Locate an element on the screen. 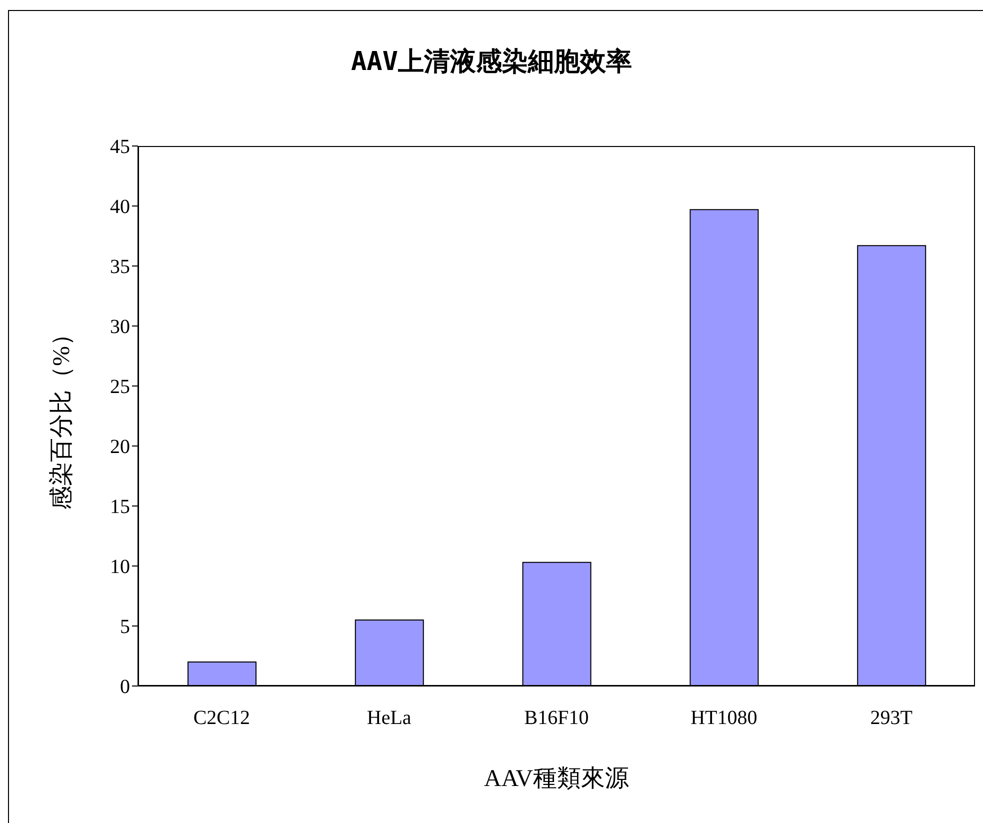  chart-title: AAV上清液感染細胞效率 is located at coordinates (491, 62).